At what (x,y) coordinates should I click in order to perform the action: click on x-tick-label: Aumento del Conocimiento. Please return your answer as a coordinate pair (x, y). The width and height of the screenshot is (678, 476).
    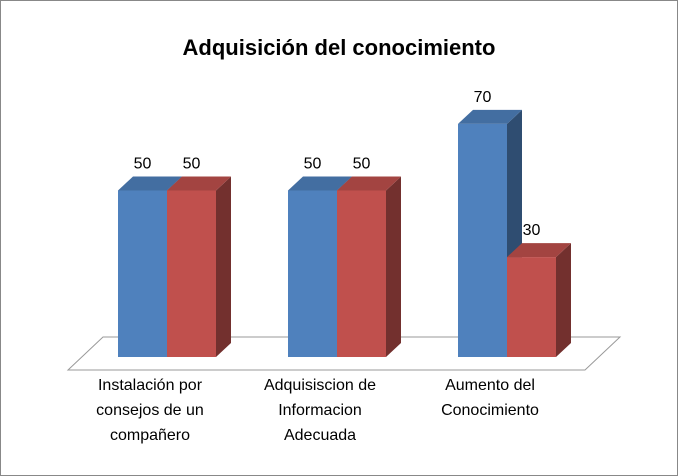
    Looking at the image, I should click on (490, 398).